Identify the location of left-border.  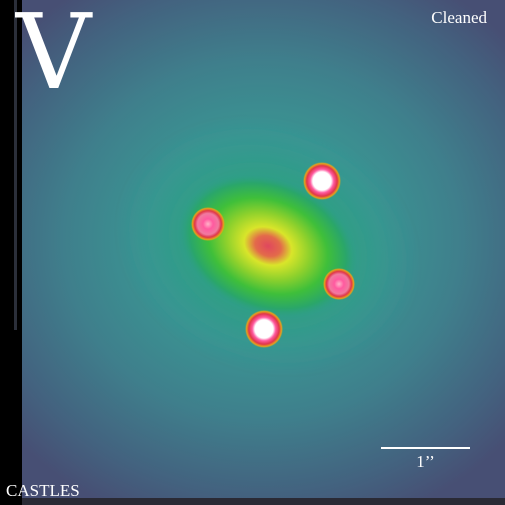
(11, 252).